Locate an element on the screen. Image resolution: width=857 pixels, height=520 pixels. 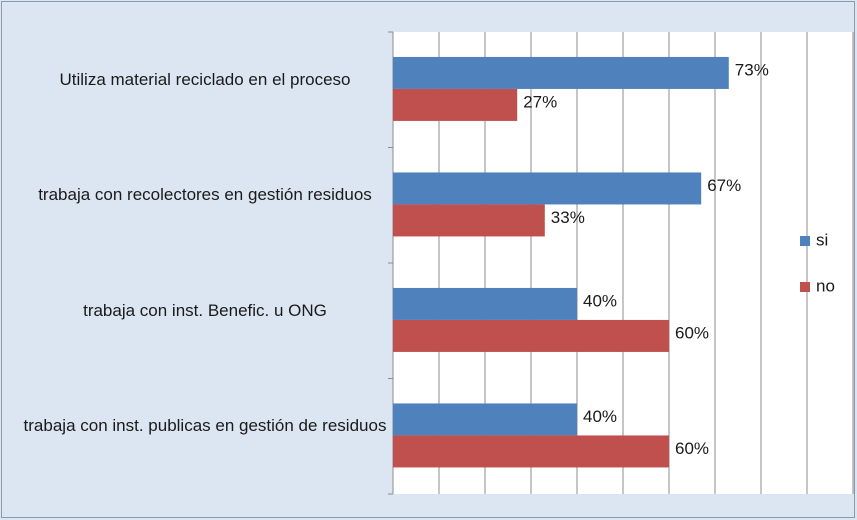
category-label: Utiliza material reciclado en el proceso is located at coordinates (205, 79).